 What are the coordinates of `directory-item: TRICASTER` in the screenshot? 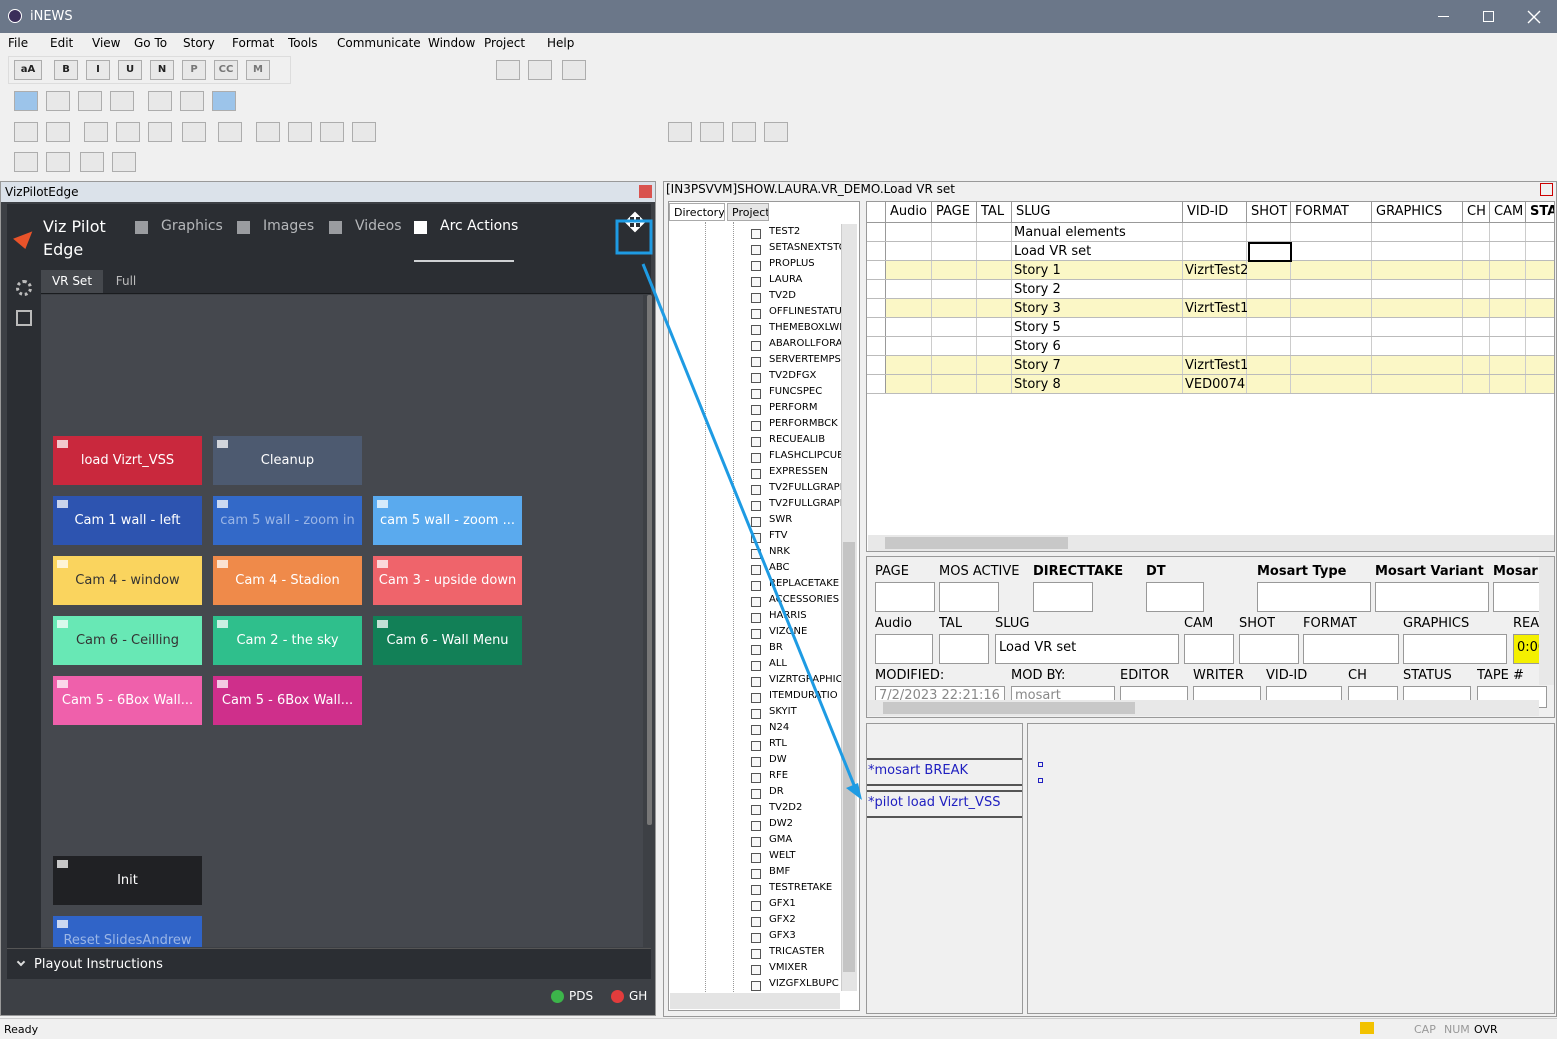 It's located at (797, 951).